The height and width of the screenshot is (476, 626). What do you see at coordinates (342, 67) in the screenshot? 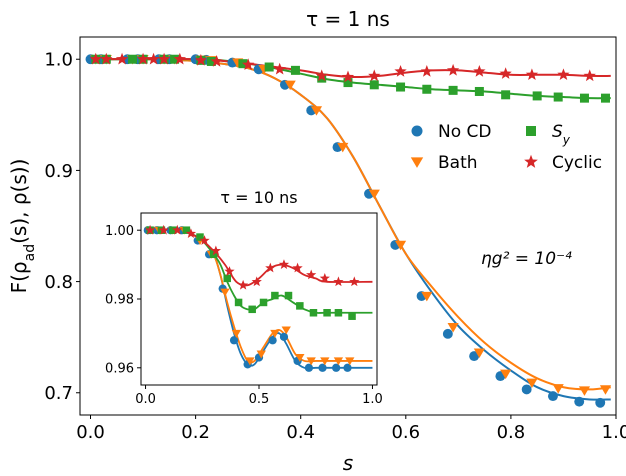
I see `main-cyclic-markers` at bounding box center [342, 67].